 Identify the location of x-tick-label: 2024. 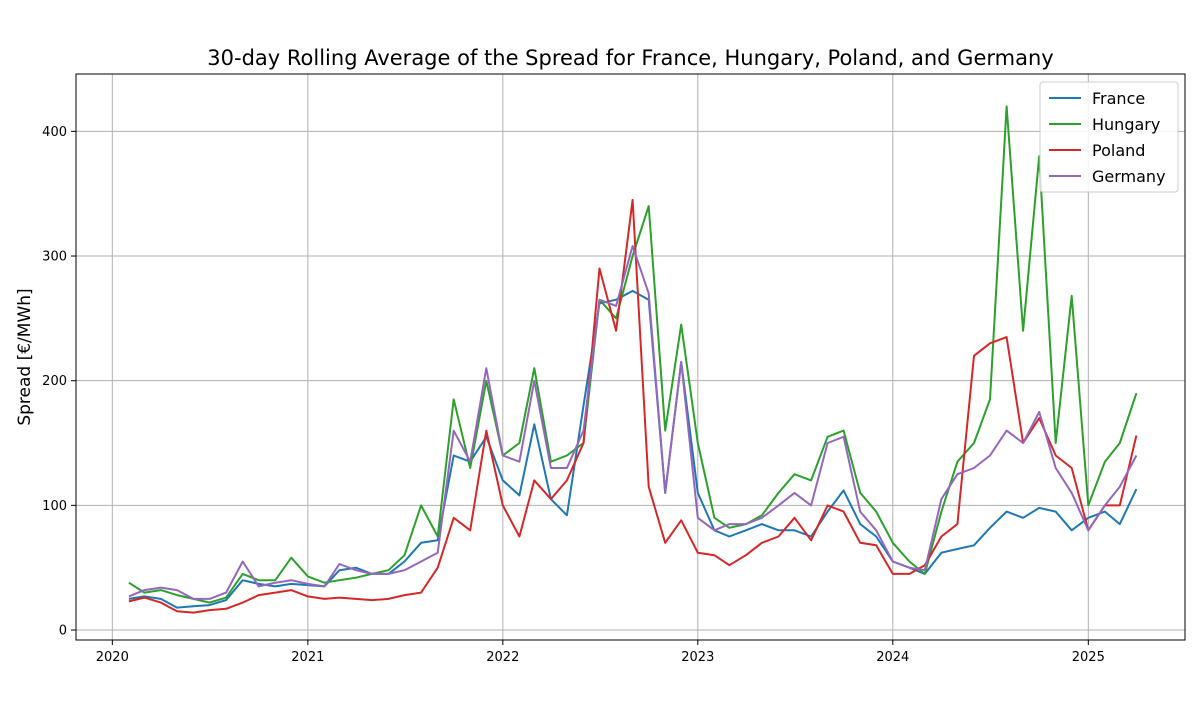
(892, 657).